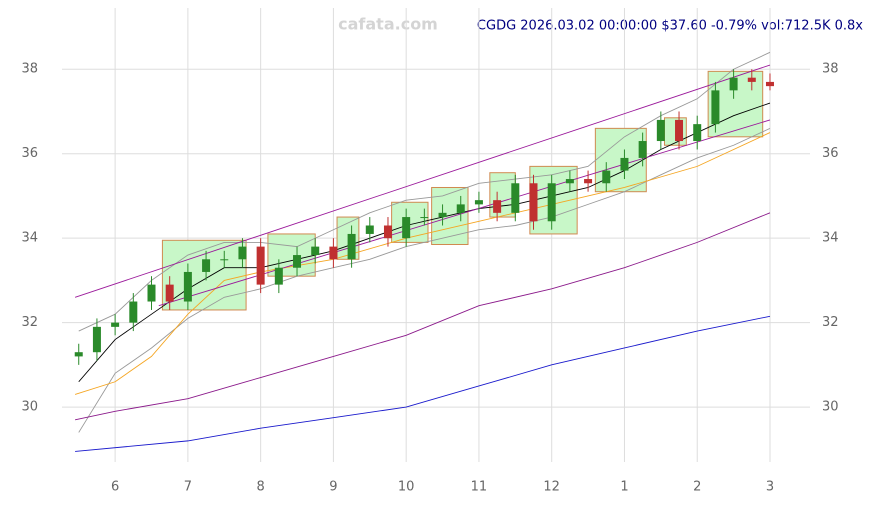  Describe the element at coordinates (261, 487) in the screenshot. I see `x-tick-label: 8` at that location.